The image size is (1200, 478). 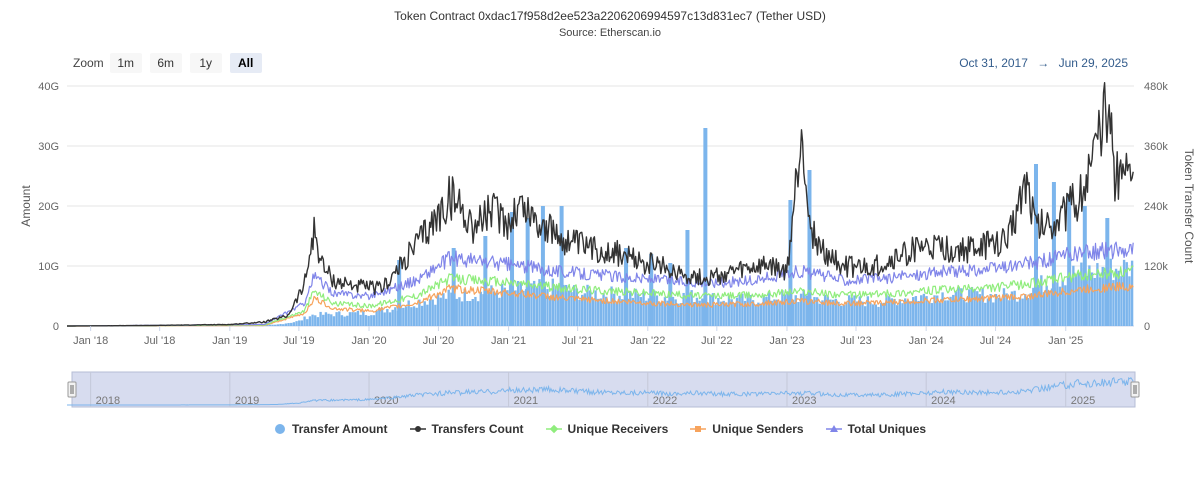 I want to click on navigator-tick-label: 2019, so click(x=247, y=401).